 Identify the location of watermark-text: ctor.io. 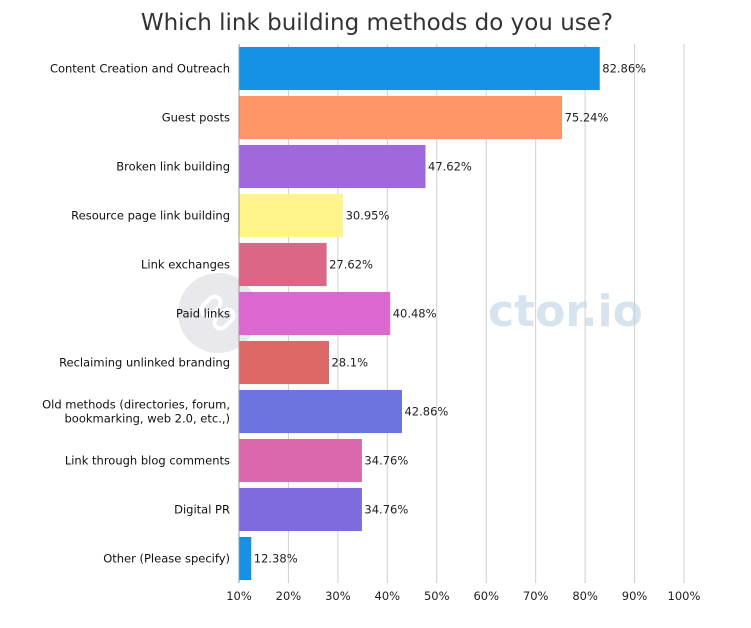
(565, 311).